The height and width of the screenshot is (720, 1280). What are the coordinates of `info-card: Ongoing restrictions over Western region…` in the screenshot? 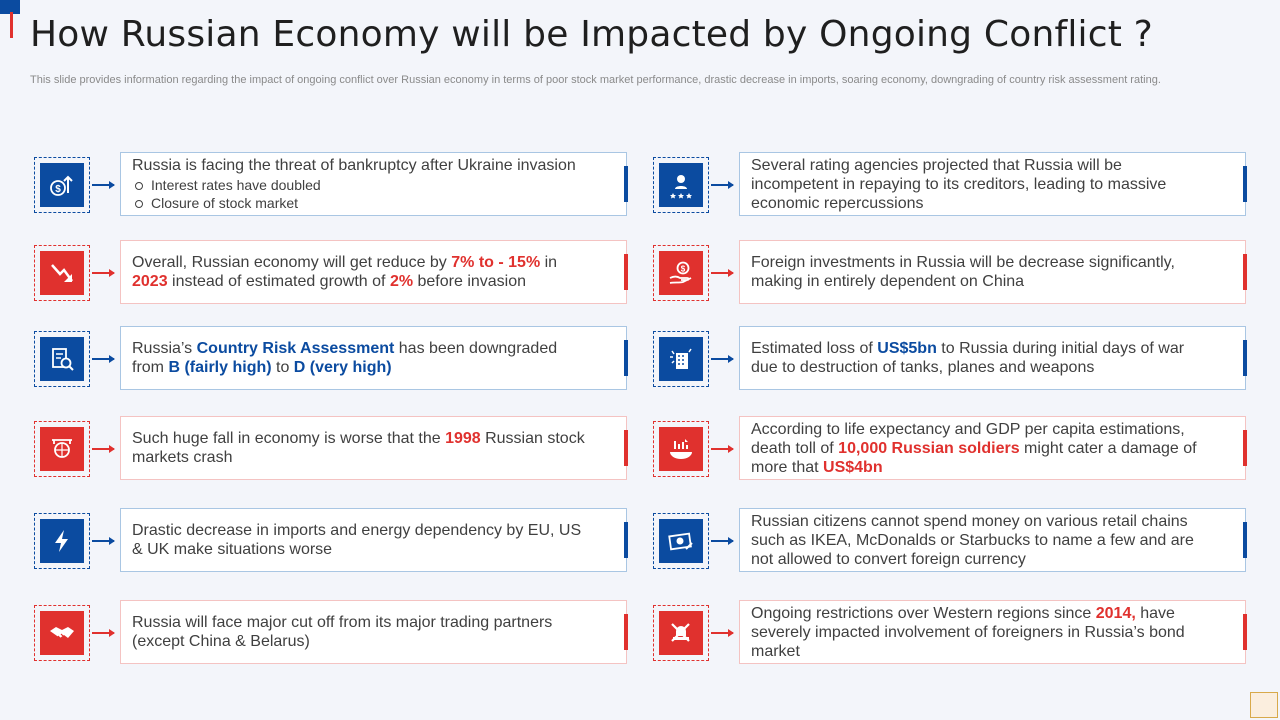 It's located at (993, 632).